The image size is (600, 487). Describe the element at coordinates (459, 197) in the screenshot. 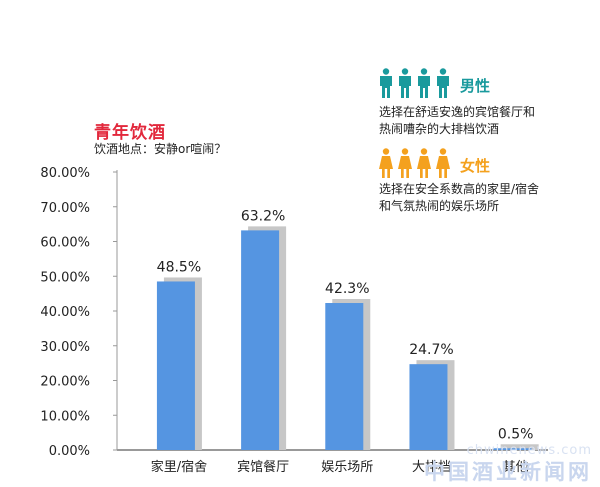

I see `legend-female-description: 选择在安全系数高的家里/宿舍 和气氛热闹的娱乐场所` at that location.